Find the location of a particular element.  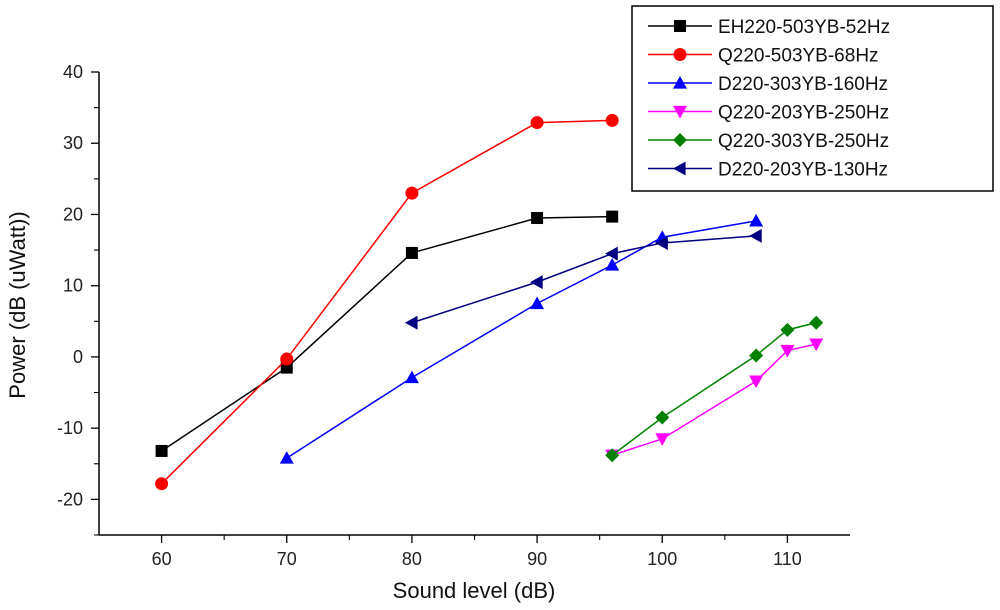

legend-item: EH220-503YB-52Hz is located at coordinates (769, 27).